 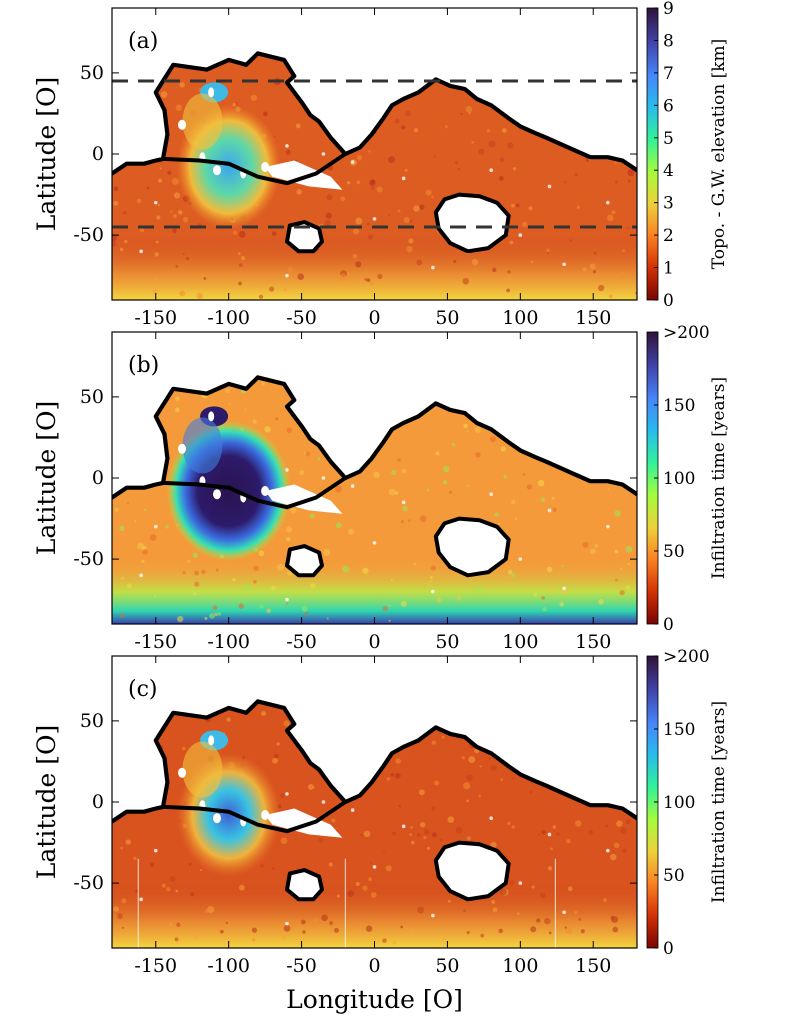 I want to click on x-axis-label: Longitude [O], so click(x=374, y=999).